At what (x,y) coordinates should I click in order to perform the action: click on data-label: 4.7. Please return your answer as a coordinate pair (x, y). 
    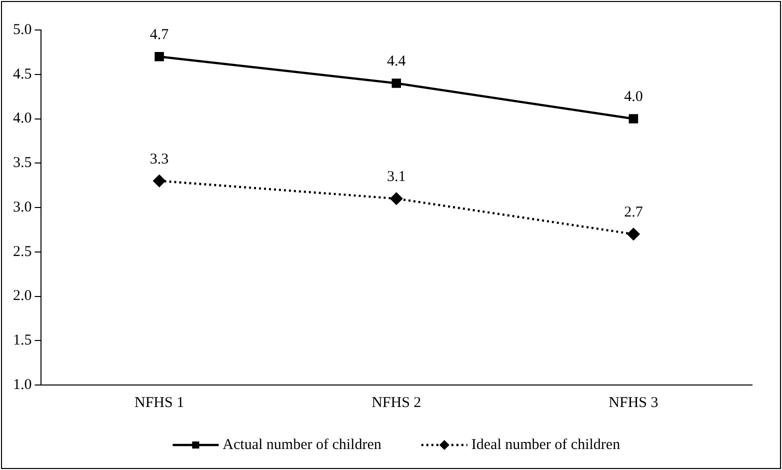
    Looking at the image, I should click on (160, 35).